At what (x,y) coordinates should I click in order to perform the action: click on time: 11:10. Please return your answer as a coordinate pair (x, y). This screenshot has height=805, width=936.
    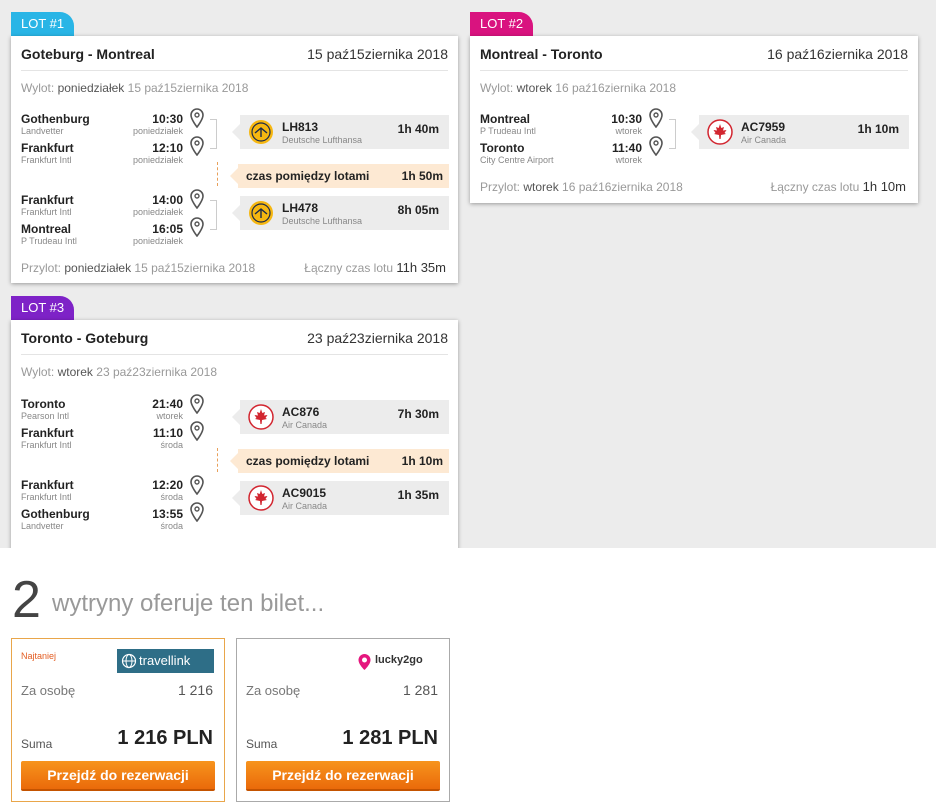
    Looking at the image, I should click on (167, 433).